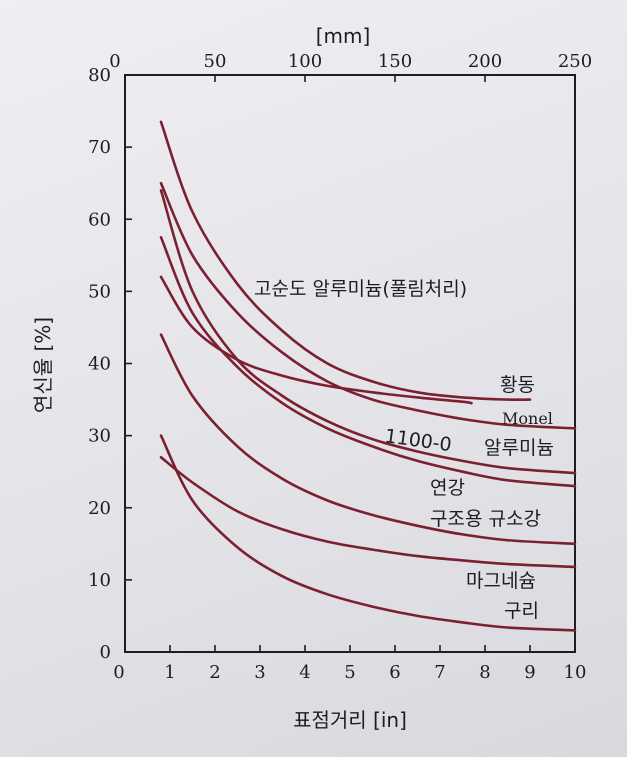 The image size is (627, 757). What do you see at coordinates (349, 672) in the screenshot?
I see `x-tick-label: 5` at bounding box center [349, 672].